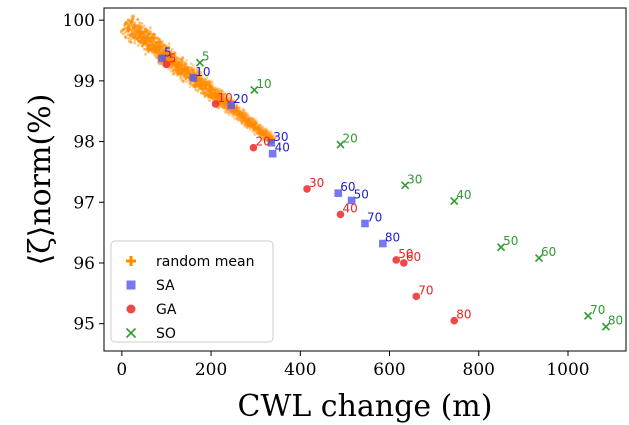 This screenshot has width=629, height=425. I want to click on y-tick-label: 95, so click(84, 325).